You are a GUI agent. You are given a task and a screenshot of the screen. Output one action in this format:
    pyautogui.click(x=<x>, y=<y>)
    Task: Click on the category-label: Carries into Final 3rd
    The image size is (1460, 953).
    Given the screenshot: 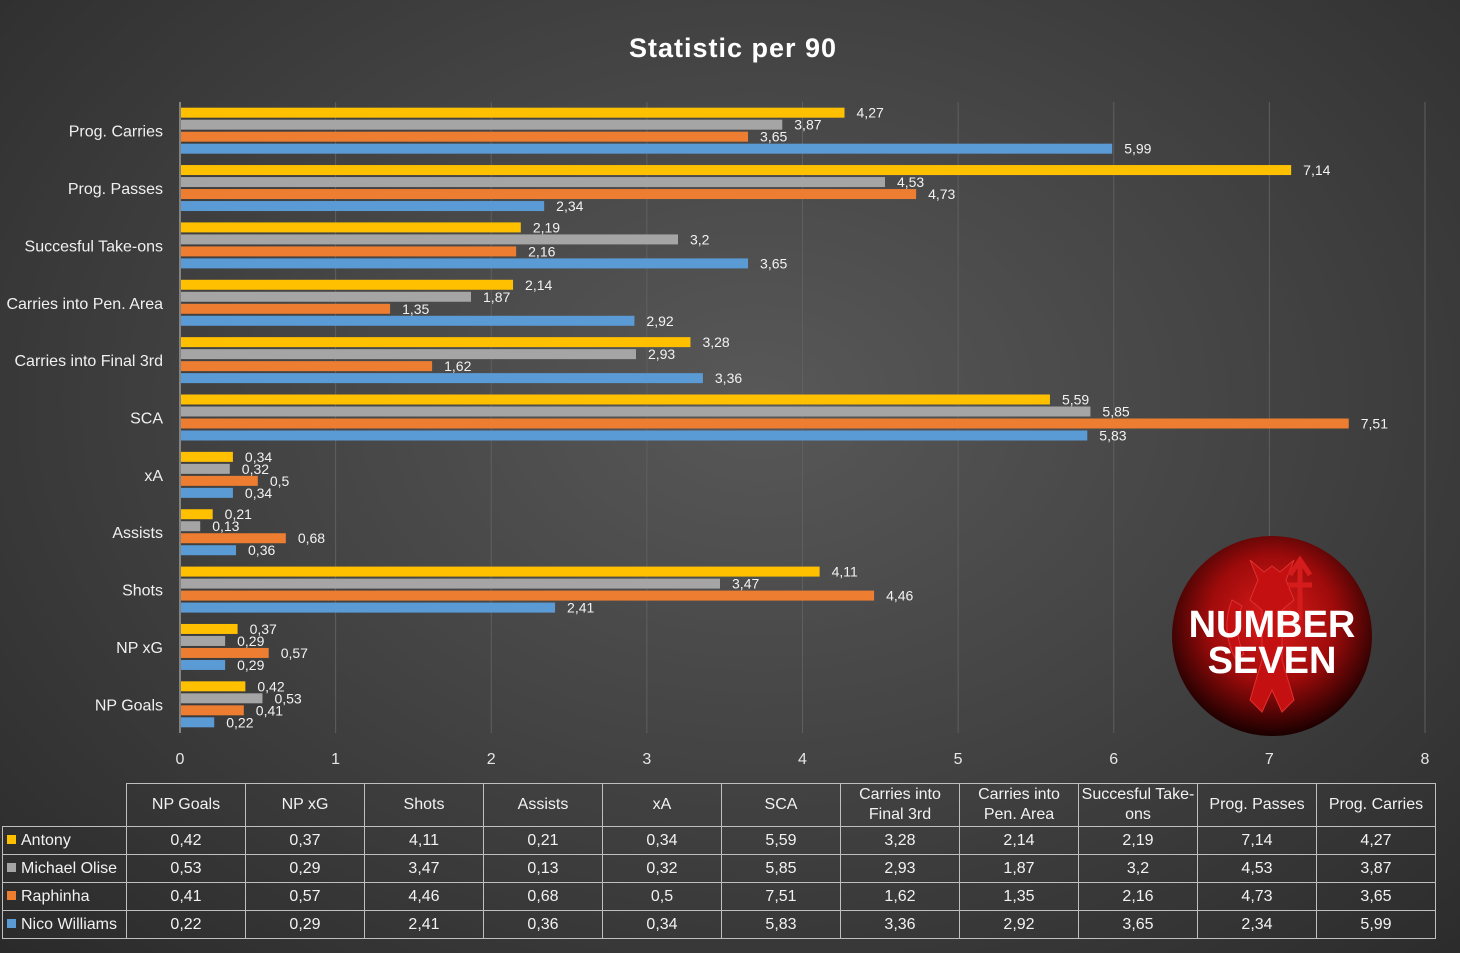 What is the action you would take?
    pyautogui.click(x=89, y=361)
    